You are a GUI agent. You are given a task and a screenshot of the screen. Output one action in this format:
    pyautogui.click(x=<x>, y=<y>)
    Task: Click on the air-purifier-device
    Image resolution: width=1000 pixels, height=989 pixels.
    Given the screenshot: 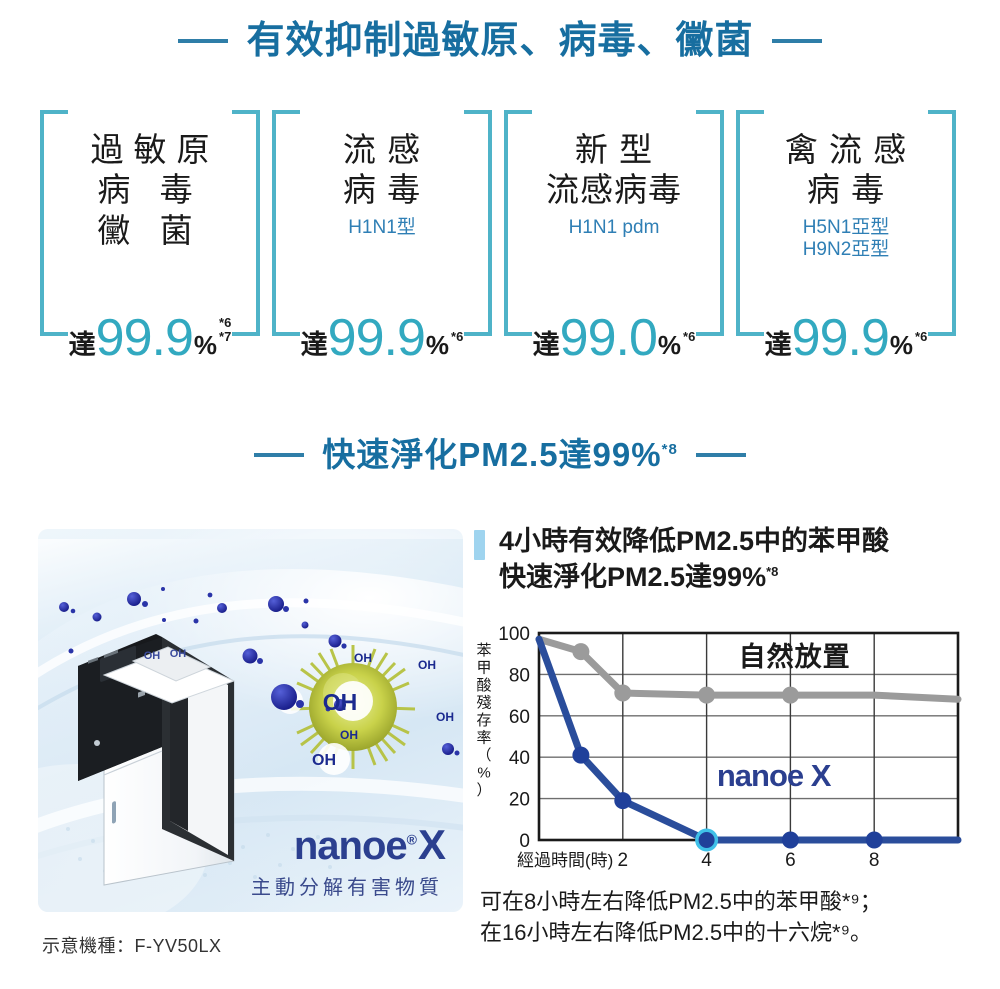 What is the action you would take?
    pyautogui.click(x=157, y=760)
    